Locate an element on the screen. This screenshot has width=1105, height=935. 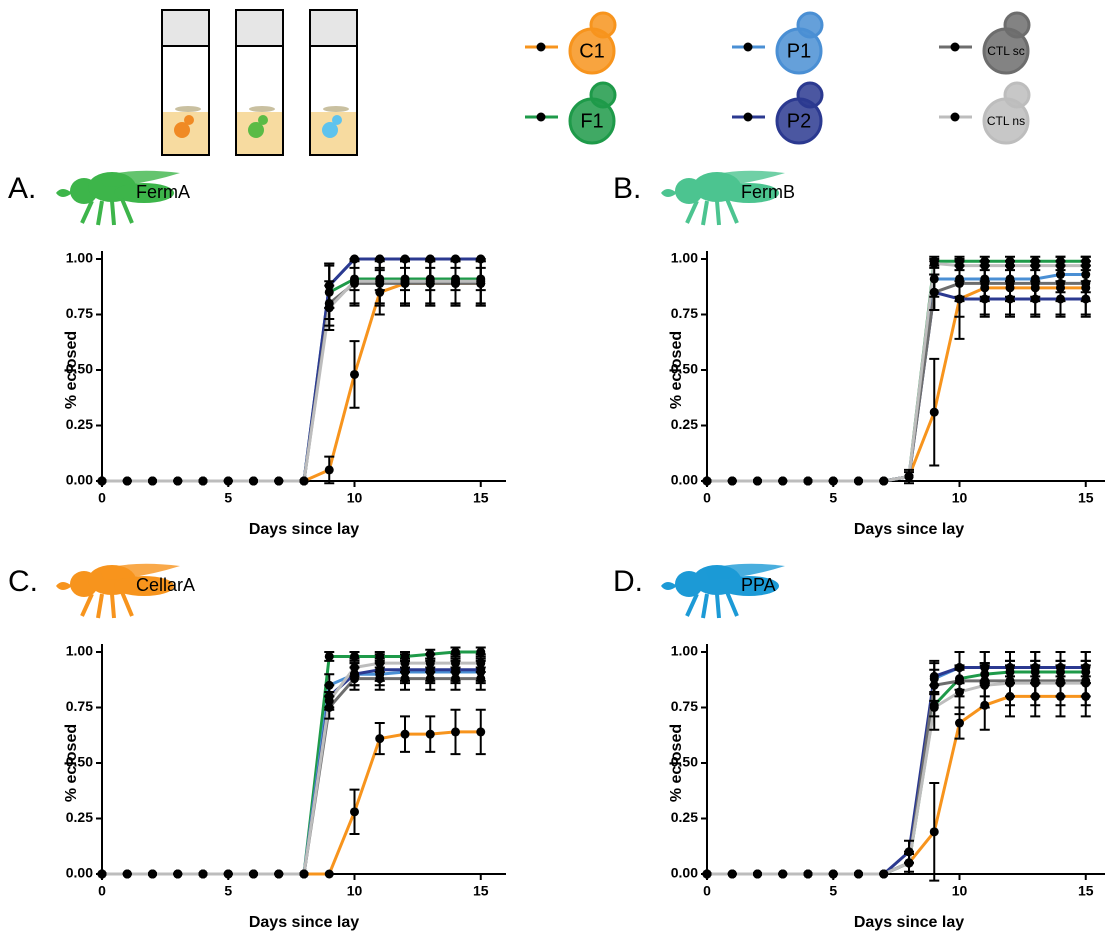
legend-entry: F1 is located at coordinates (571, 113).